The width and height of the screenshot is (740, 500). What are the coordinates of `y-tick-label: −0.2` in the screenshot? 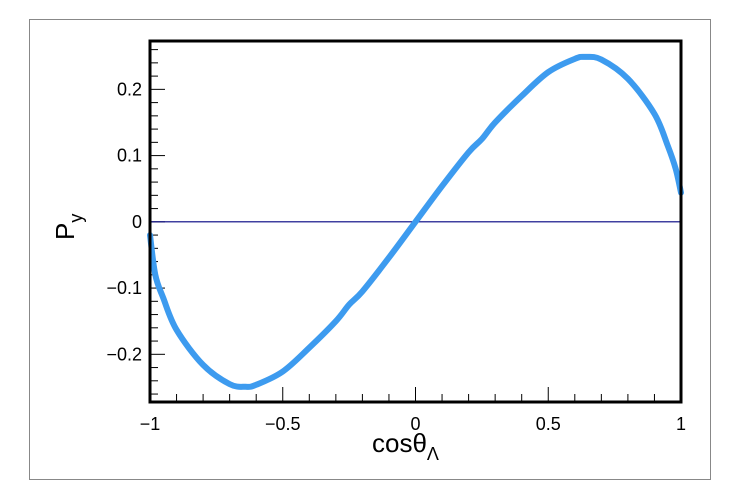 It's located at (124, 354).